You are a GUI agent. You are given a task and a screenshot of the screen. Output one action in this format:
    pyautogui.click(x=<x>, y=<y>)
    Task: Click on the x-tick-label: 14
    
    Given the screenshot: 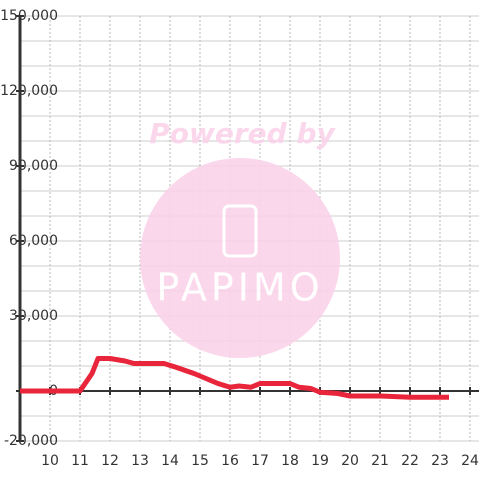 What is the action you would take?
    pyautogui.click(x=170, y=461)
    